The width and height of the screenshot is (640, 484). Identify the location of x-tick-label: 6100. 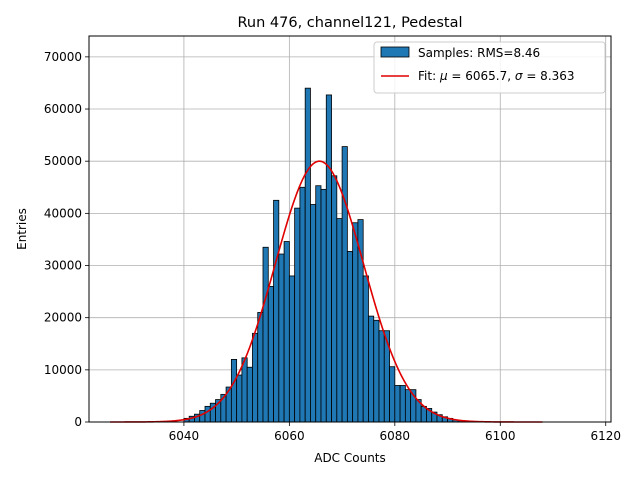
(500, 436).